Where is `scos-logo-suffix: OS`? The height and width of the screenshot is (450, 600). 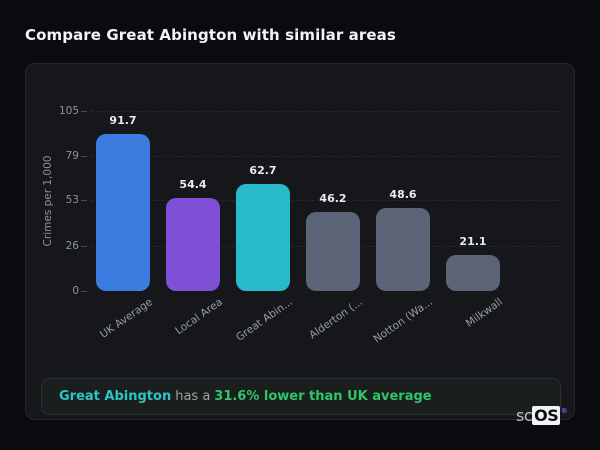 scos-logo-suffix: OS is located at coordinates (546, 415).